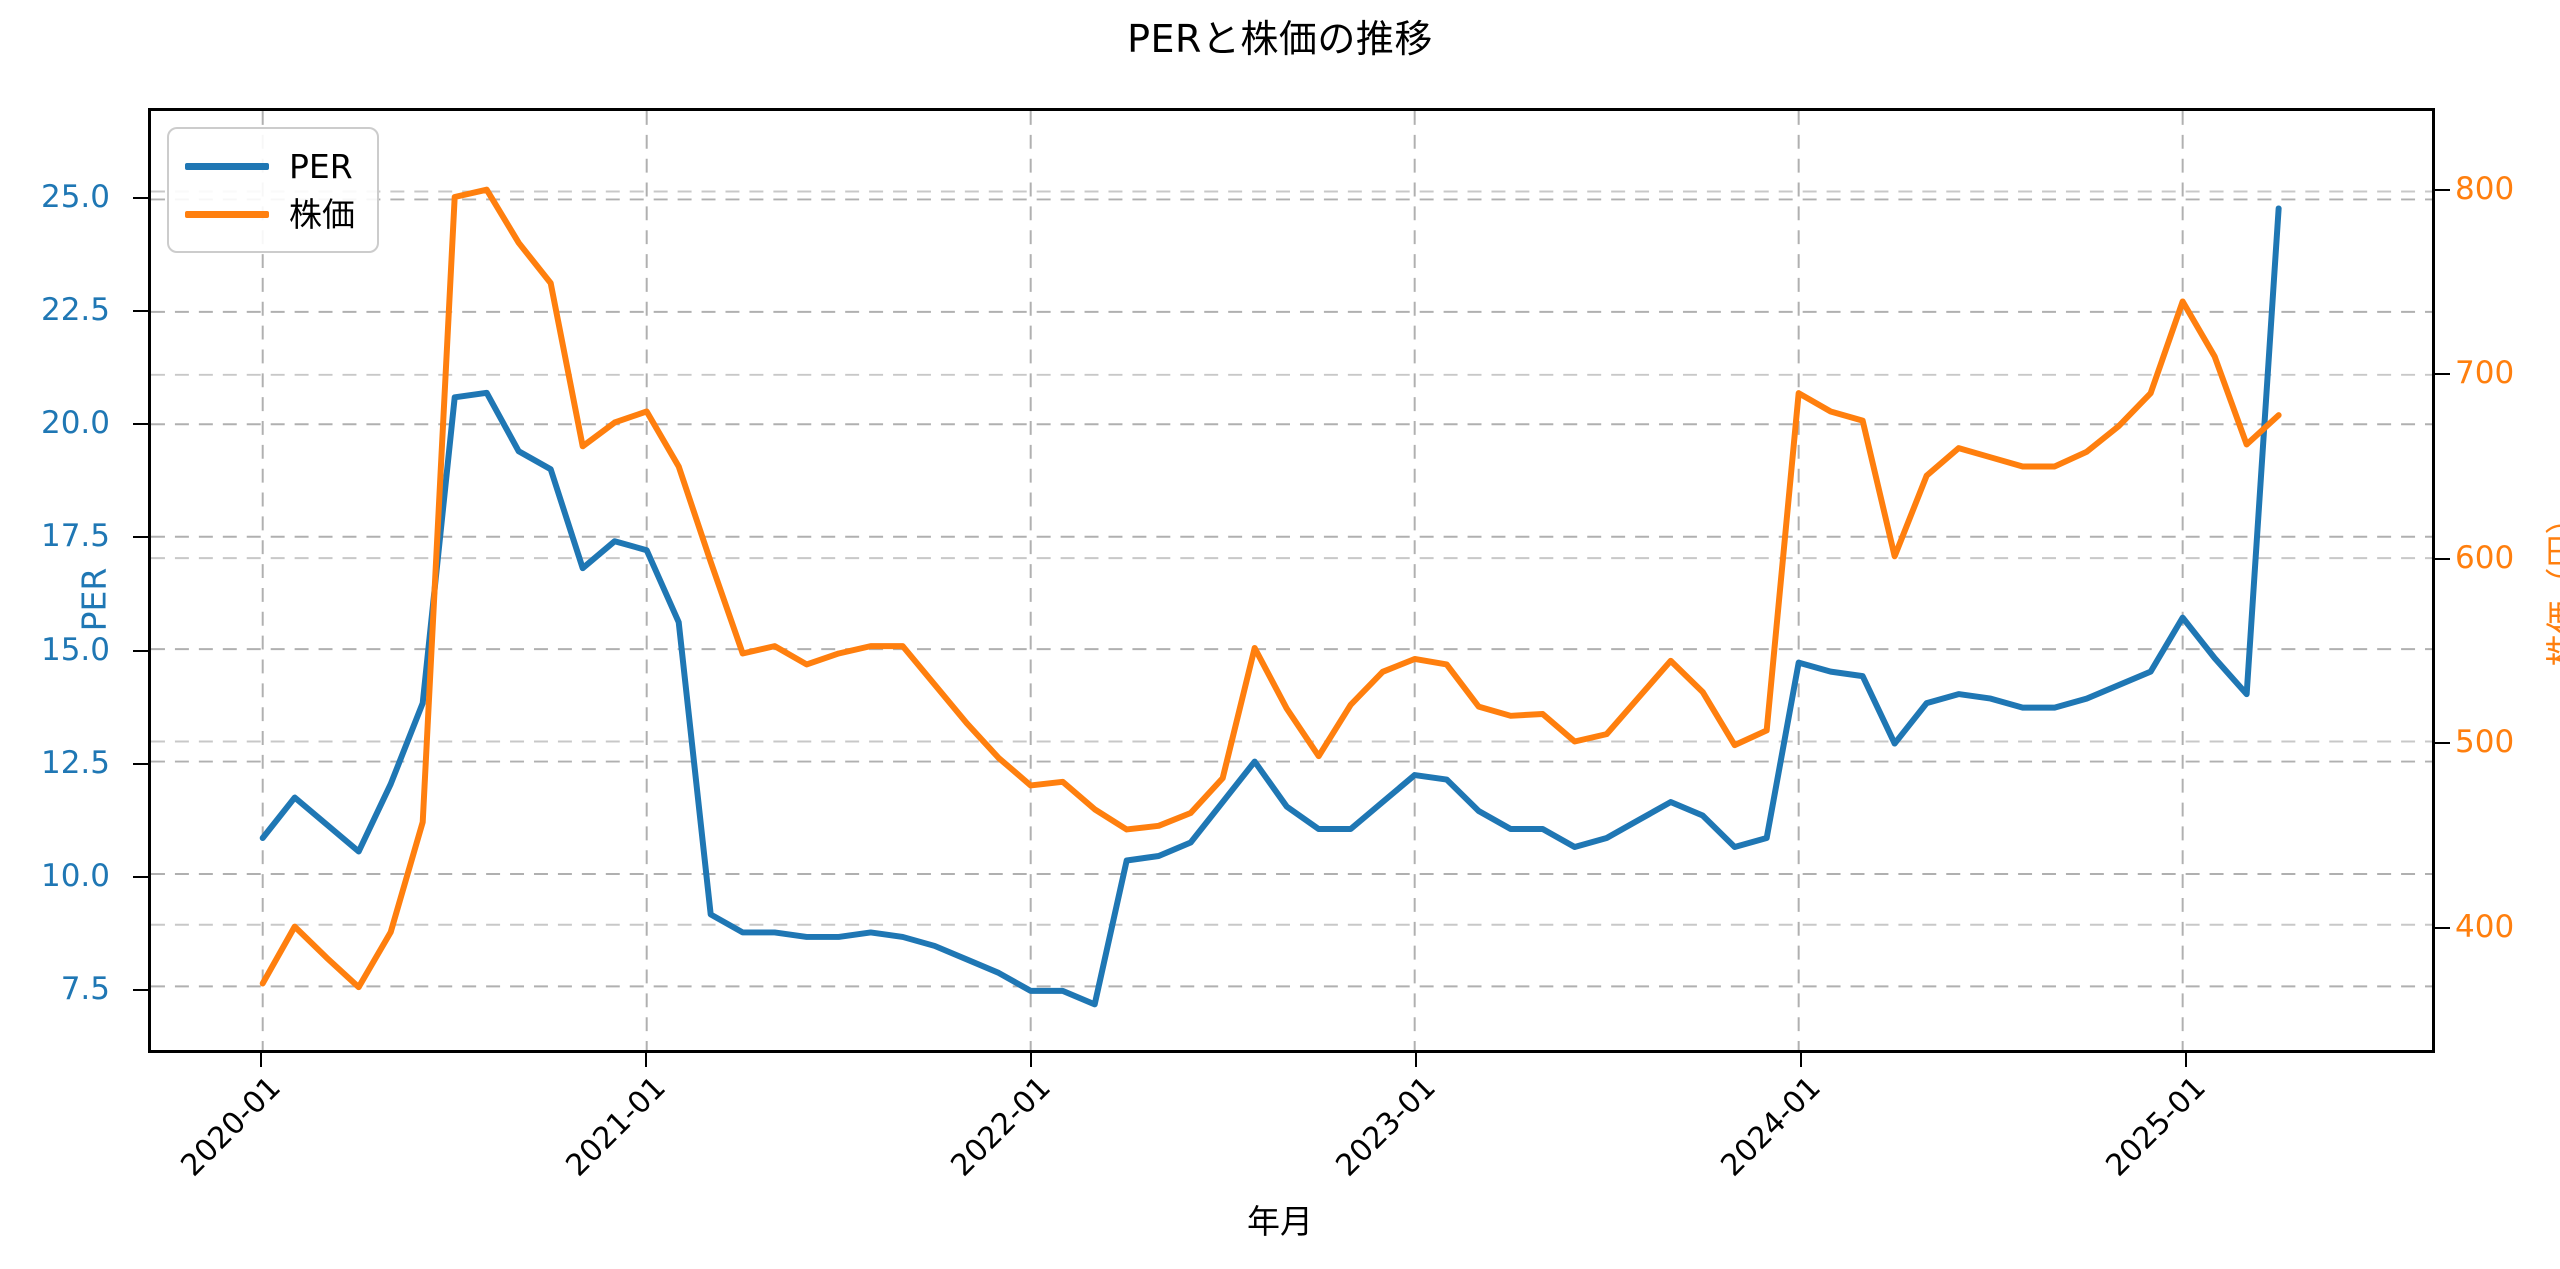  Describe the element at coordinates (75, 197) in the screenshot. I see `y-tick-left: 25.0` at that location.